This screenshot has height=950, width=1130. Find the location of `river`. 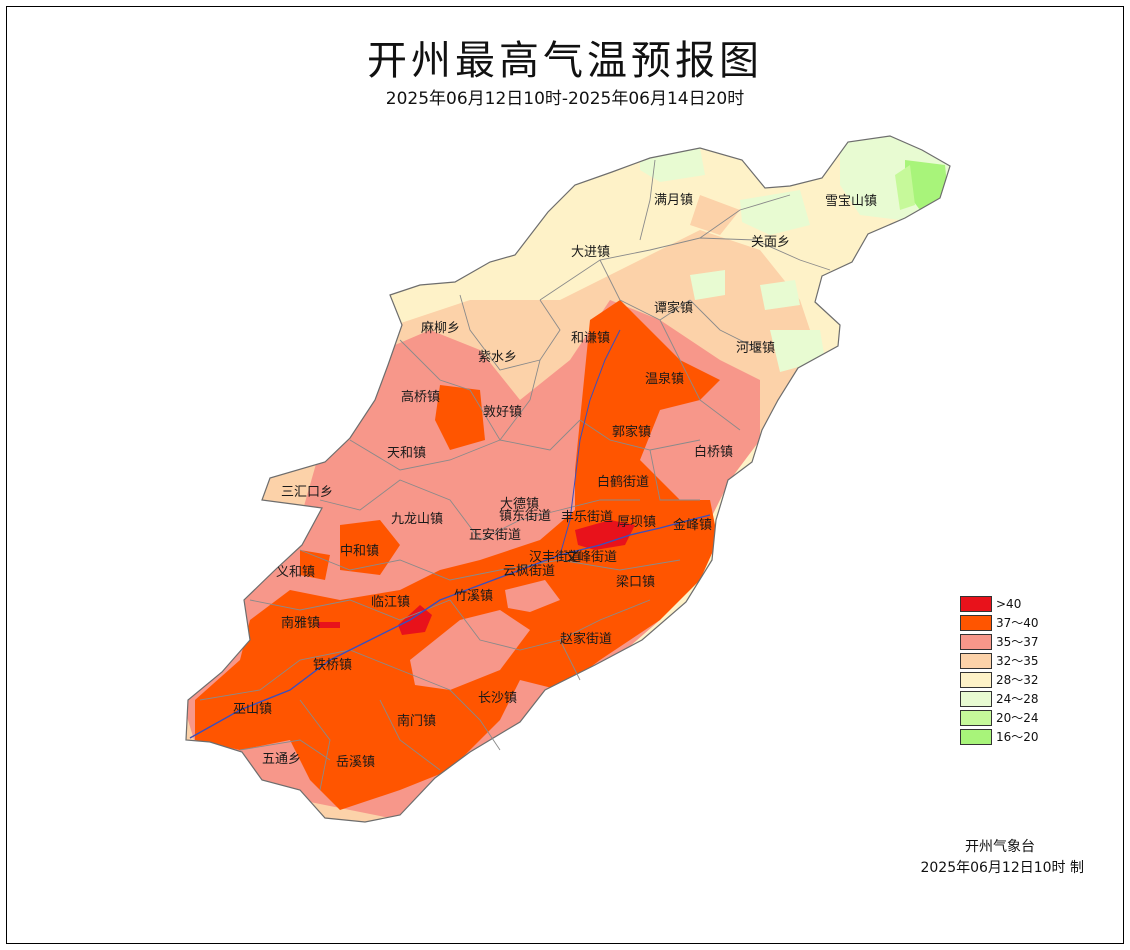

river is located at coordinates (450, 626).